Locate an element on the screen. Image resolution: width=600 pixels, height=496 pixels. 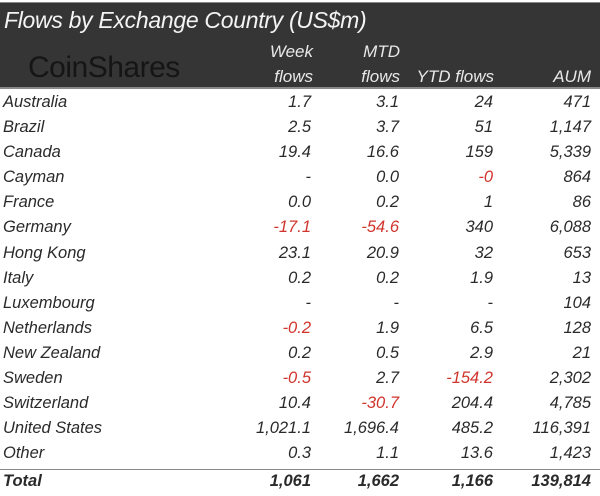
cell-aum: 653 is located at coordinates (577, 252).